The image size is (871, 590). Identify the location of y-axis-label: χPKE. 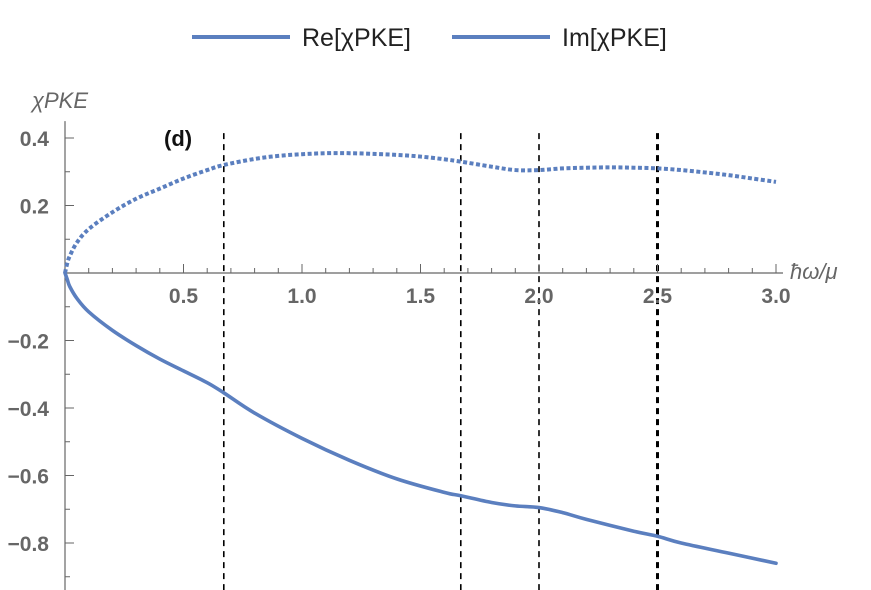
(59, 100).